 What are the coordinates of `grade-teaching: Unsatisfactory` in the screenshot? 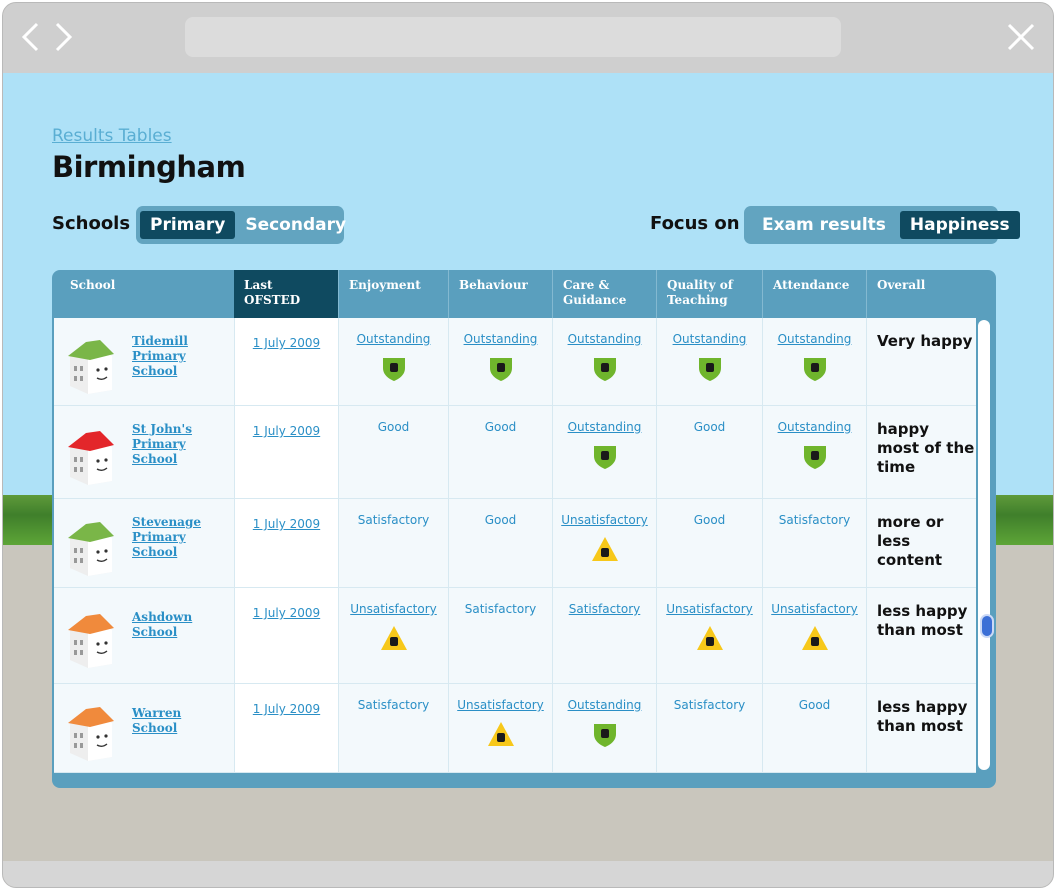 It's located at (709, 609).